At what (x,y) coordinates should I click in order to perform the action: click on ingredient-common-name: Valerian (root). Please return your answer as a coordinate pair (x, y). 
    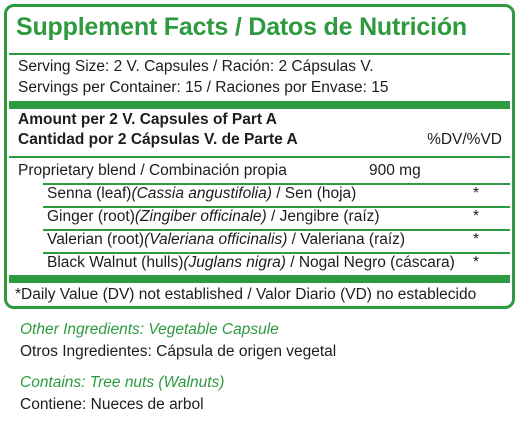
    Looking at the image, I should click on (96, 239).